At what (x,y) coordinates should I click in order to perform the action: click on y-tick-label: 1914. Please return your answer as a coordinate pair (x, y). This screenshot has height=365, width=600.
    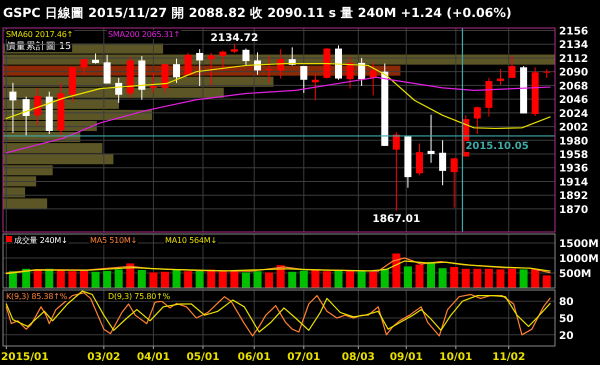
    Looking at the image, I should click on (573, 182).